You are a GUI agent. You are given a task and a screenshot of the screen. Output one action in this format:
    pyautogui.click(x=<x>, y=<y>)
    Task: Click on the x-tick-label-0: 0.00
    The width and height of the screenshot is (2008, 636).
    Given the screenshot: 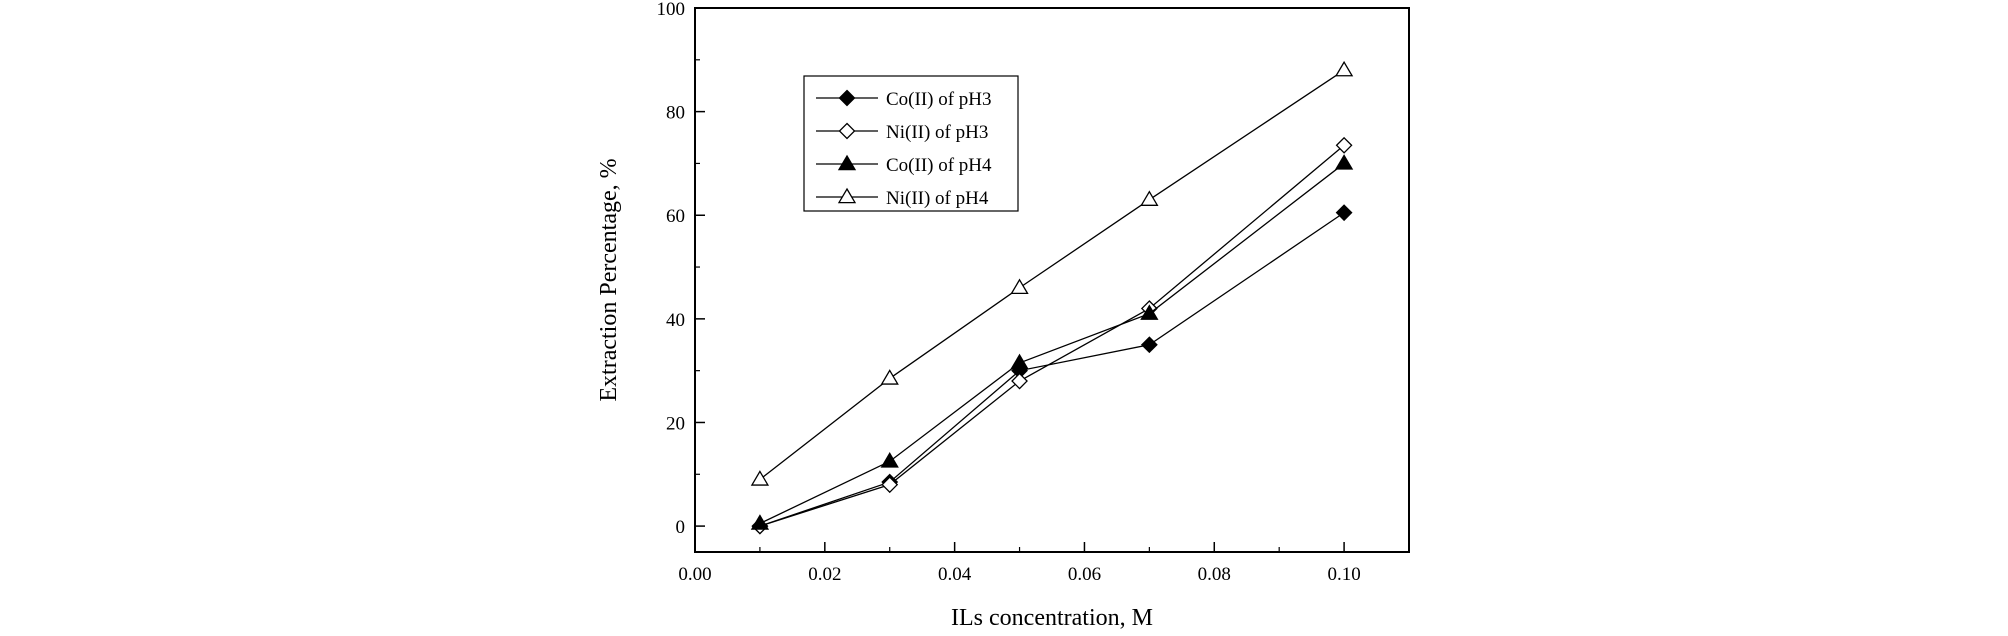 What is the action you would take?
    pyautogui.click(x=694, y=574)
    